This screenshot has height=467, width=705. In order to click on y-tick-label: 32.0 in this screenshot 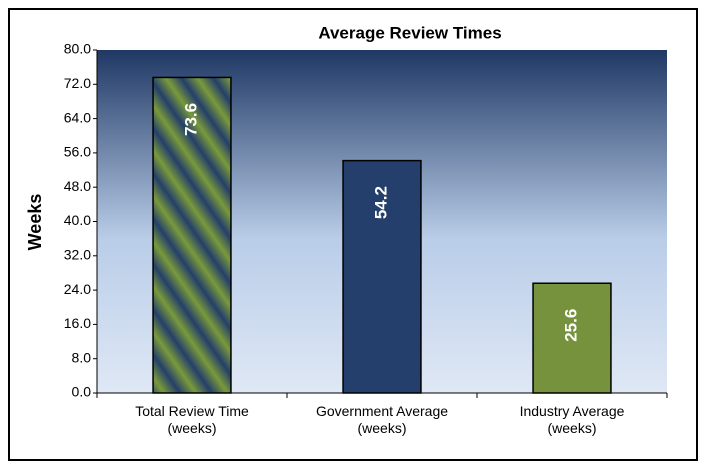, I will do `click(77, 255)`.